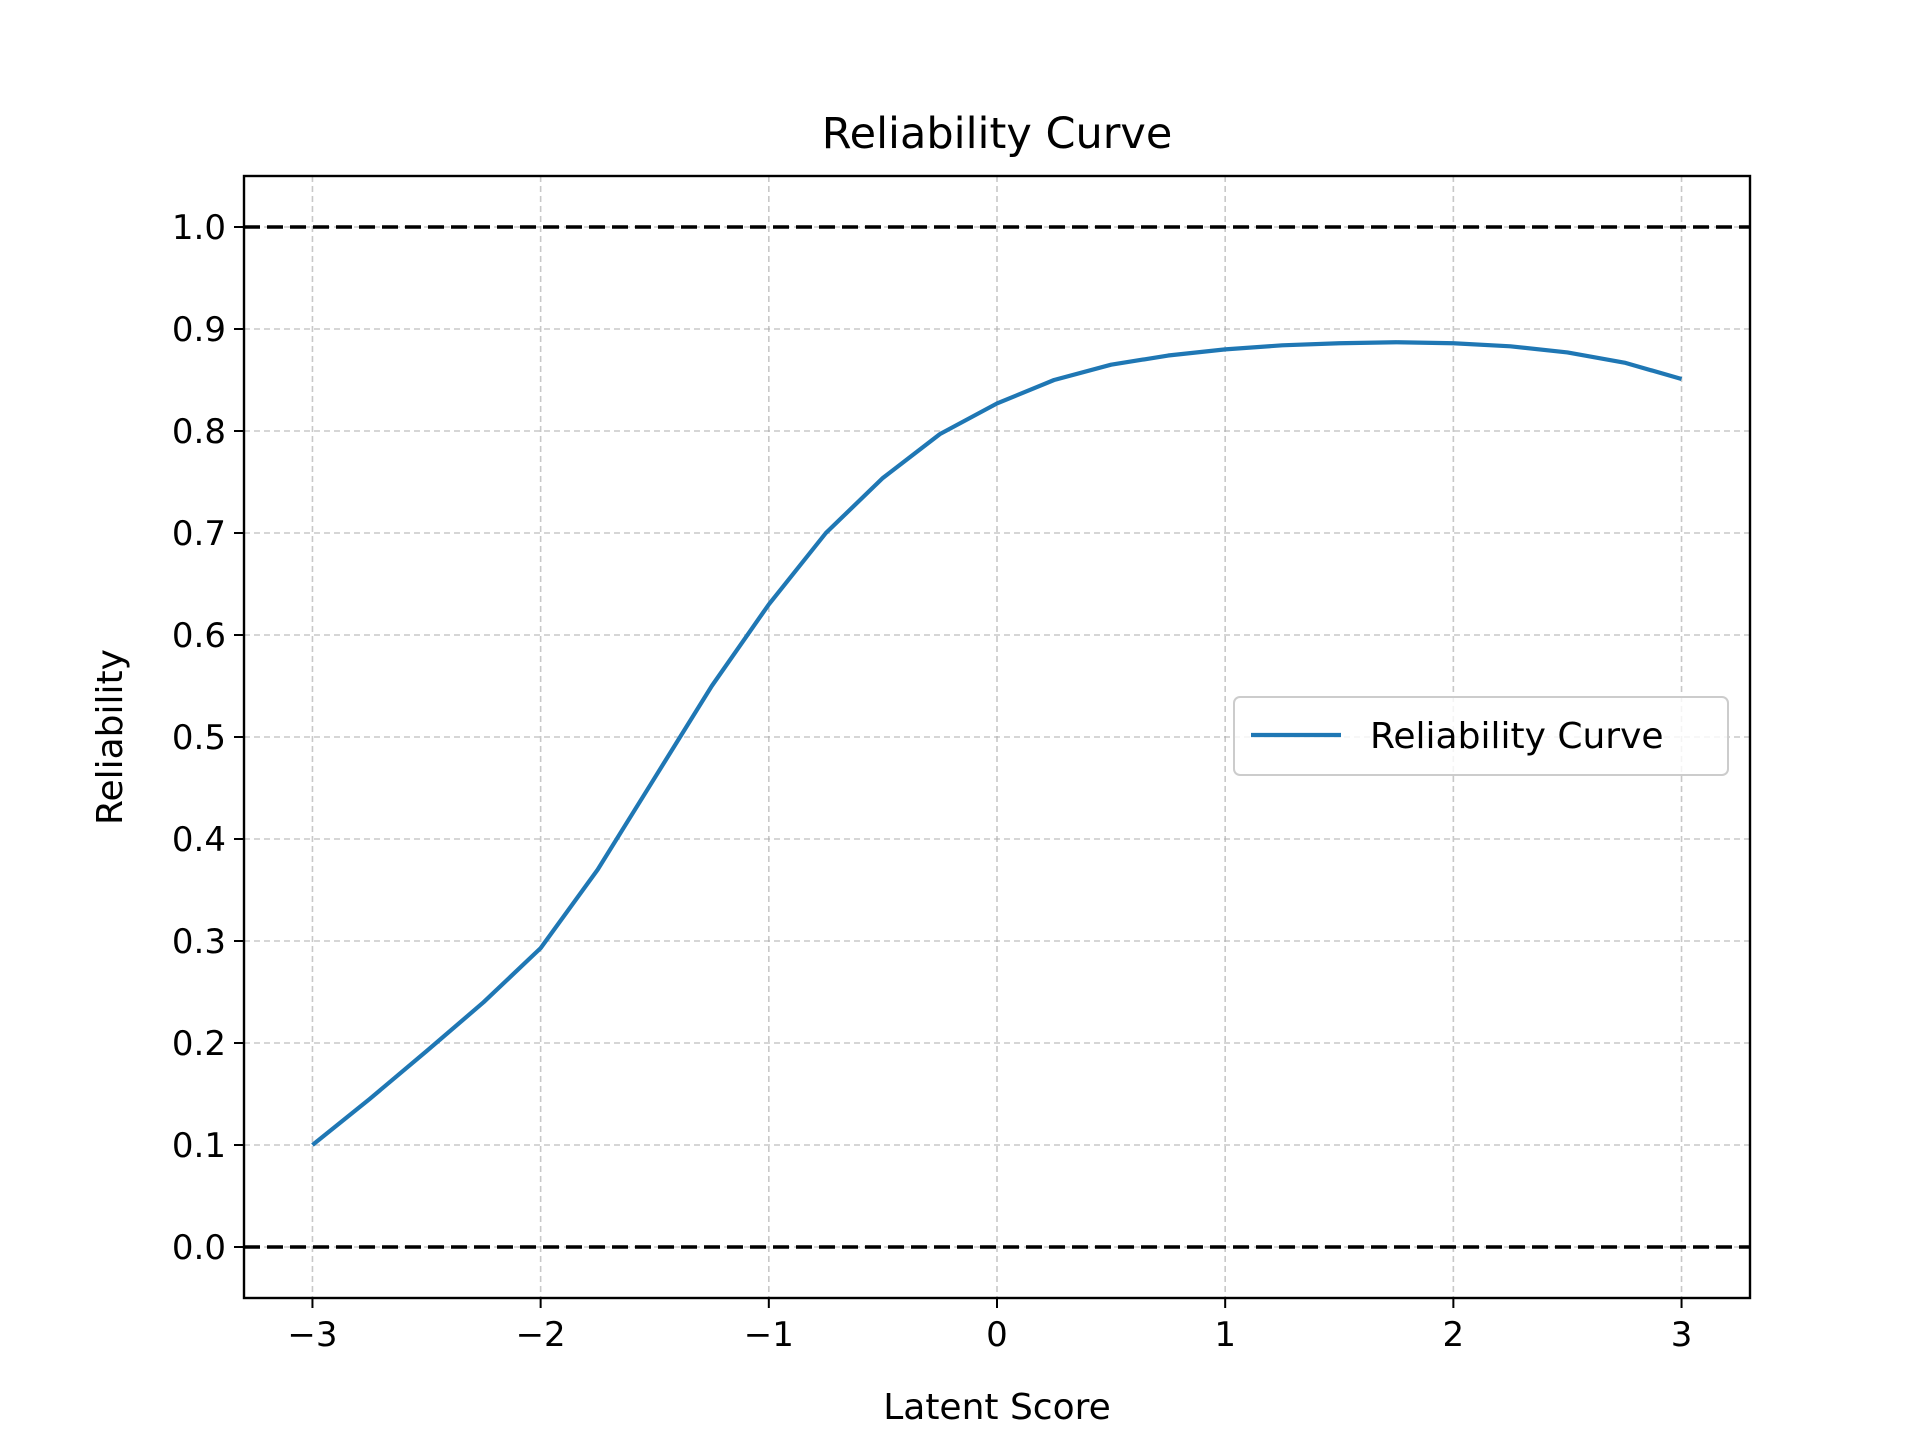 This screenshot has width=1920, height=1440. What do you see at coordinates (199, 738) in the screenshot?
I see `y-tick-label: 0.5` at bounding box center [199, 738].